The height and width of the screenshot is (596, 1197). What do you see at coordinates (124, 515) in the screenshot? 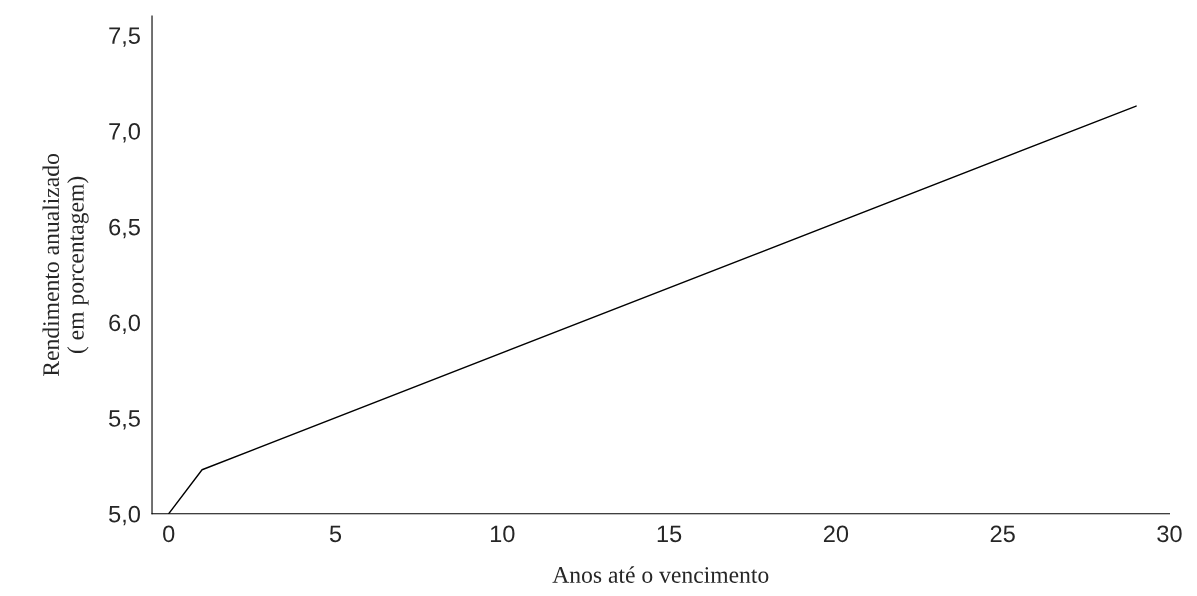
I see `y-tick-label: 5,0` at bounding box center [124, 515].